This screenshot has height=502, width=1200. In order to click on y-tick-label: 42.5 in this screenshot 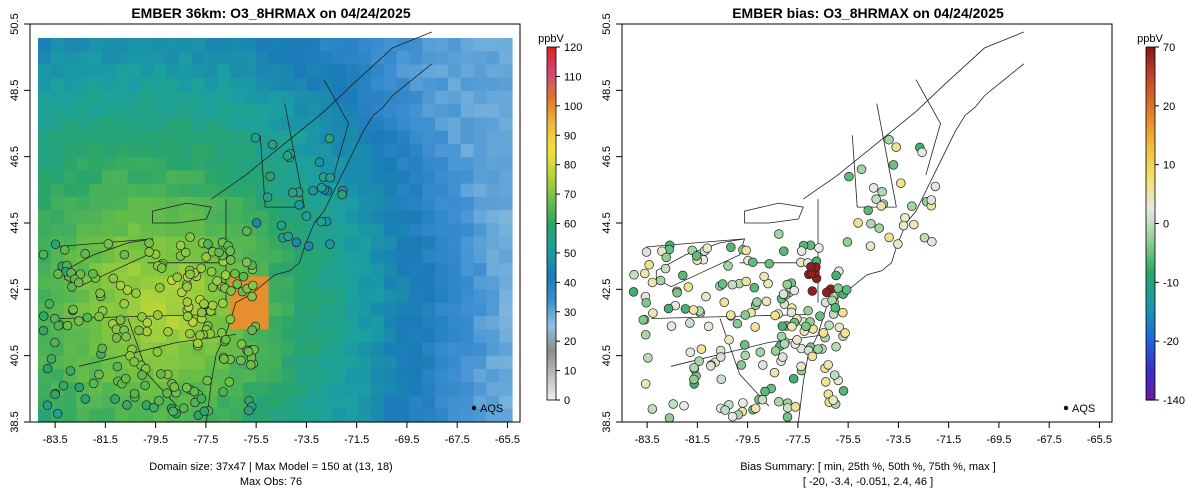, I will do `click(15, 289)`.